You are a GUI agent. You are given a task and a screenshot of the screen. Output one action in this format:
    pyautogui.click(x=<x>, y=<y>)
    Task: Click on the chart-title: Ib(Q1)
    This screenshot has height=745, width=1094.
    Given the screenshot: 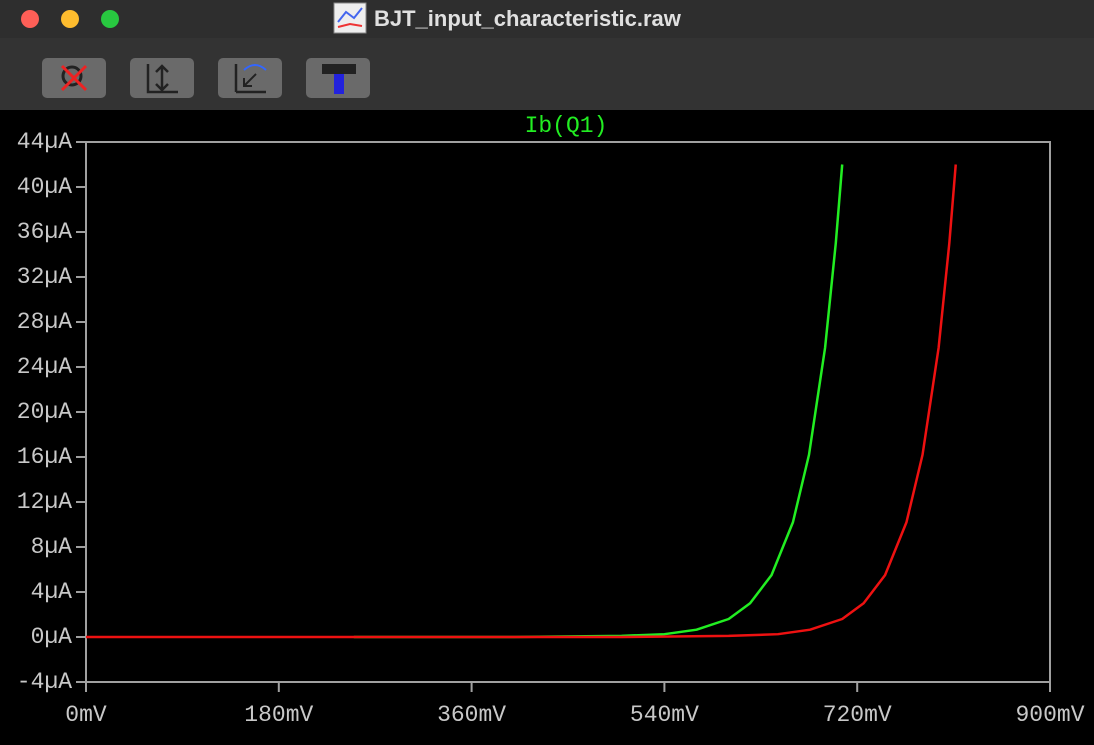 What is the action you would take?
    pyautogui.click(x=566, y=126)
    